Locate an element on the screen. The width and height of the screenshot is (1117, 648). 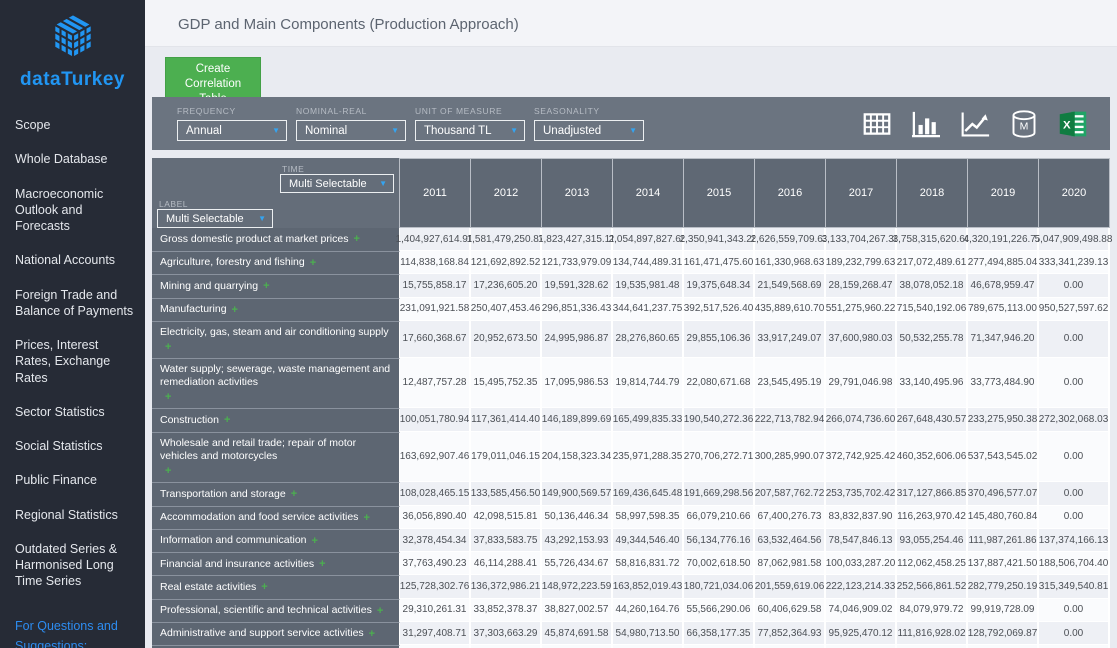
cell-agriculture-forestry-and-fishing-2011: 114,838,168.84 is located at coordinates (435, 263).